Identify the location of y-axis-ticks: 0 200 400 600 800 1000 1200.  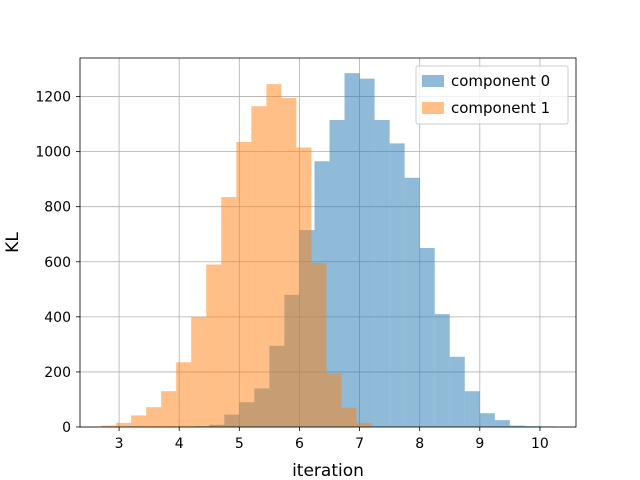
(57, 263).